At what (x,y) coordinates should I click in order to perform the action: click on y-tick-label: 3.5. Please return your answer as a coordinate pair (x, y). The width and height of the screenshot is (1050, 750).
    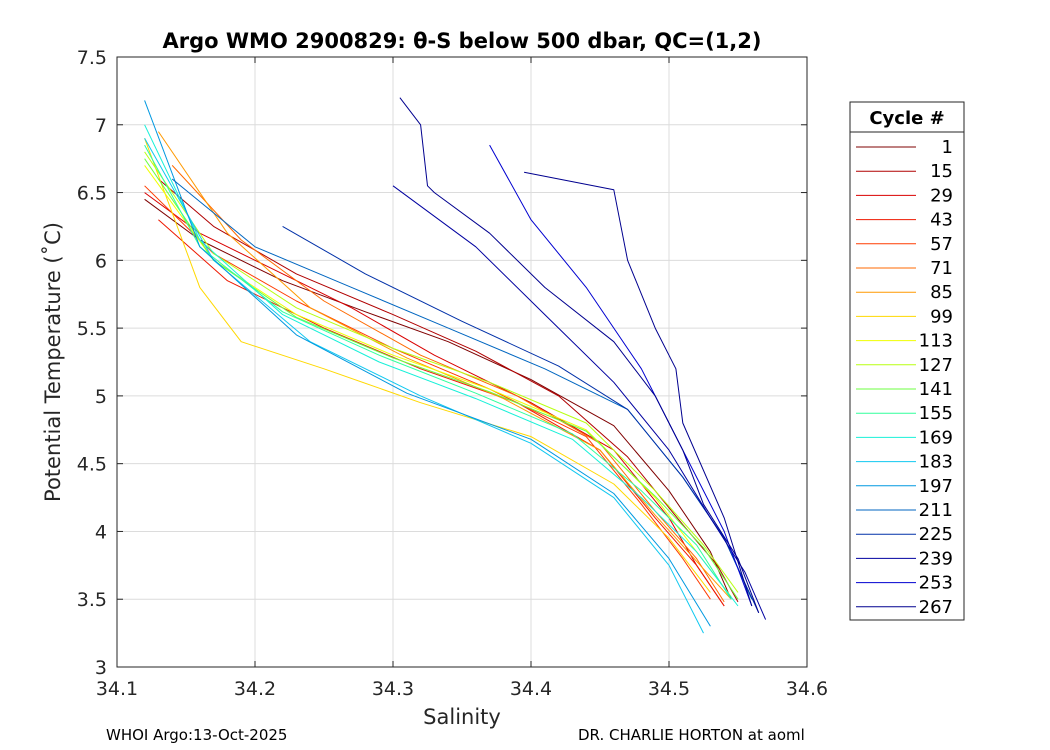
    Looking at the image, I should click on (92, 600).